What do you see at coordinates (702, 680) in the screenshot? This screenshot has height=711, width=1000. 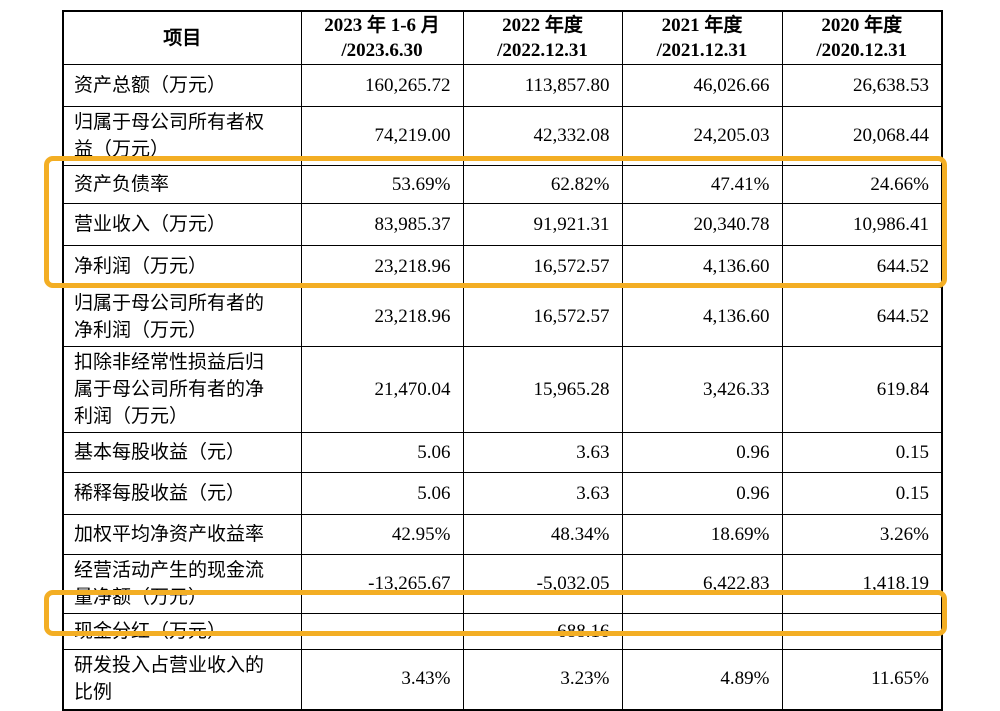 I see `value-cell: 4.89%` at bounding box center [702, 680].